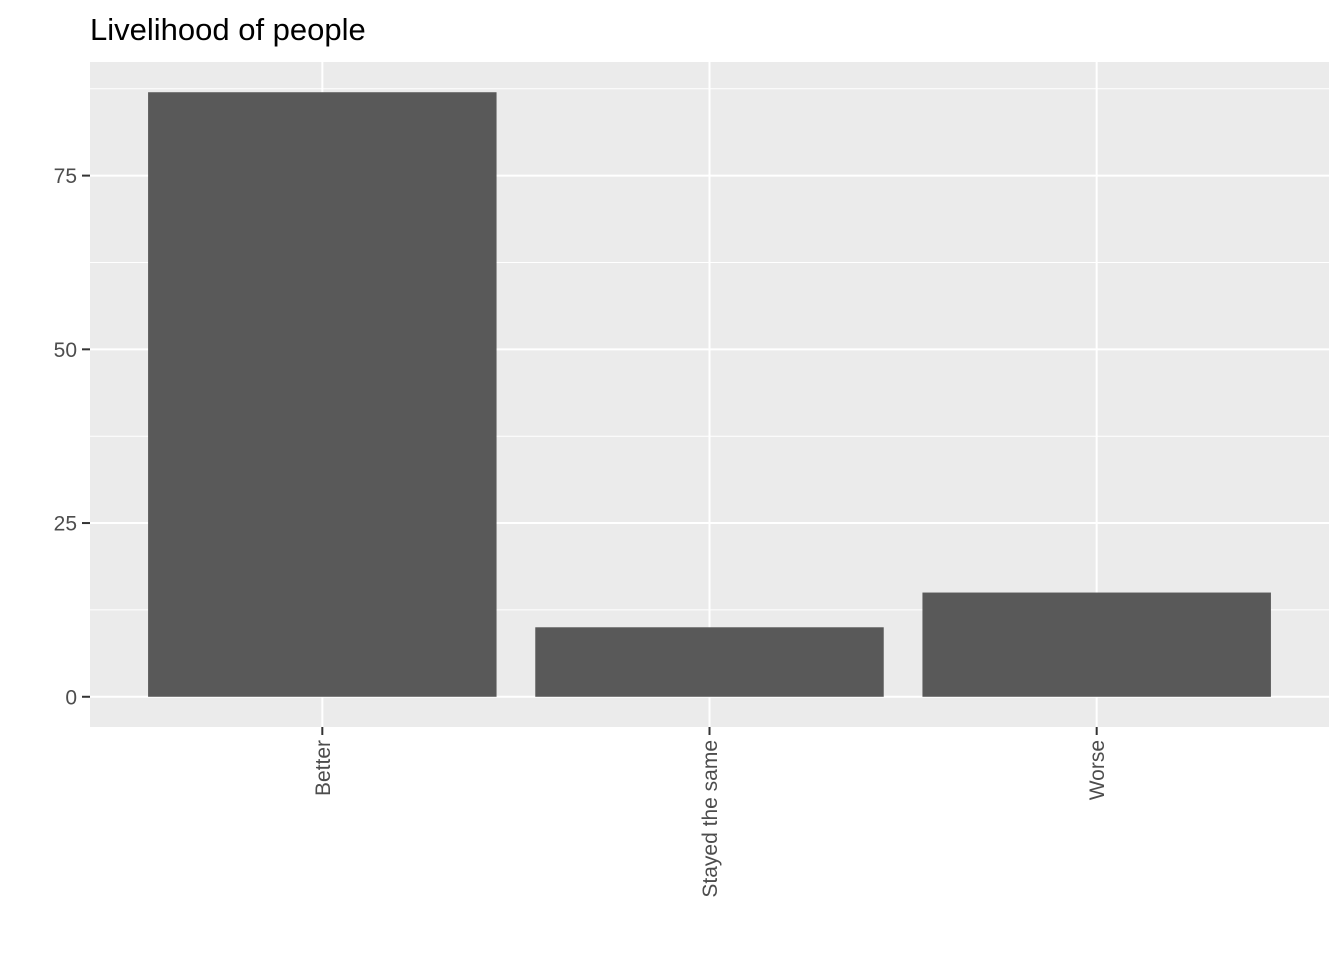 Image resolution: width=1344 pixels, height=960 pixels. What do you see at coordinates (323, 768) in the screenshot?
I see `x-tick-label: Better` at bounding box center [323, 768].